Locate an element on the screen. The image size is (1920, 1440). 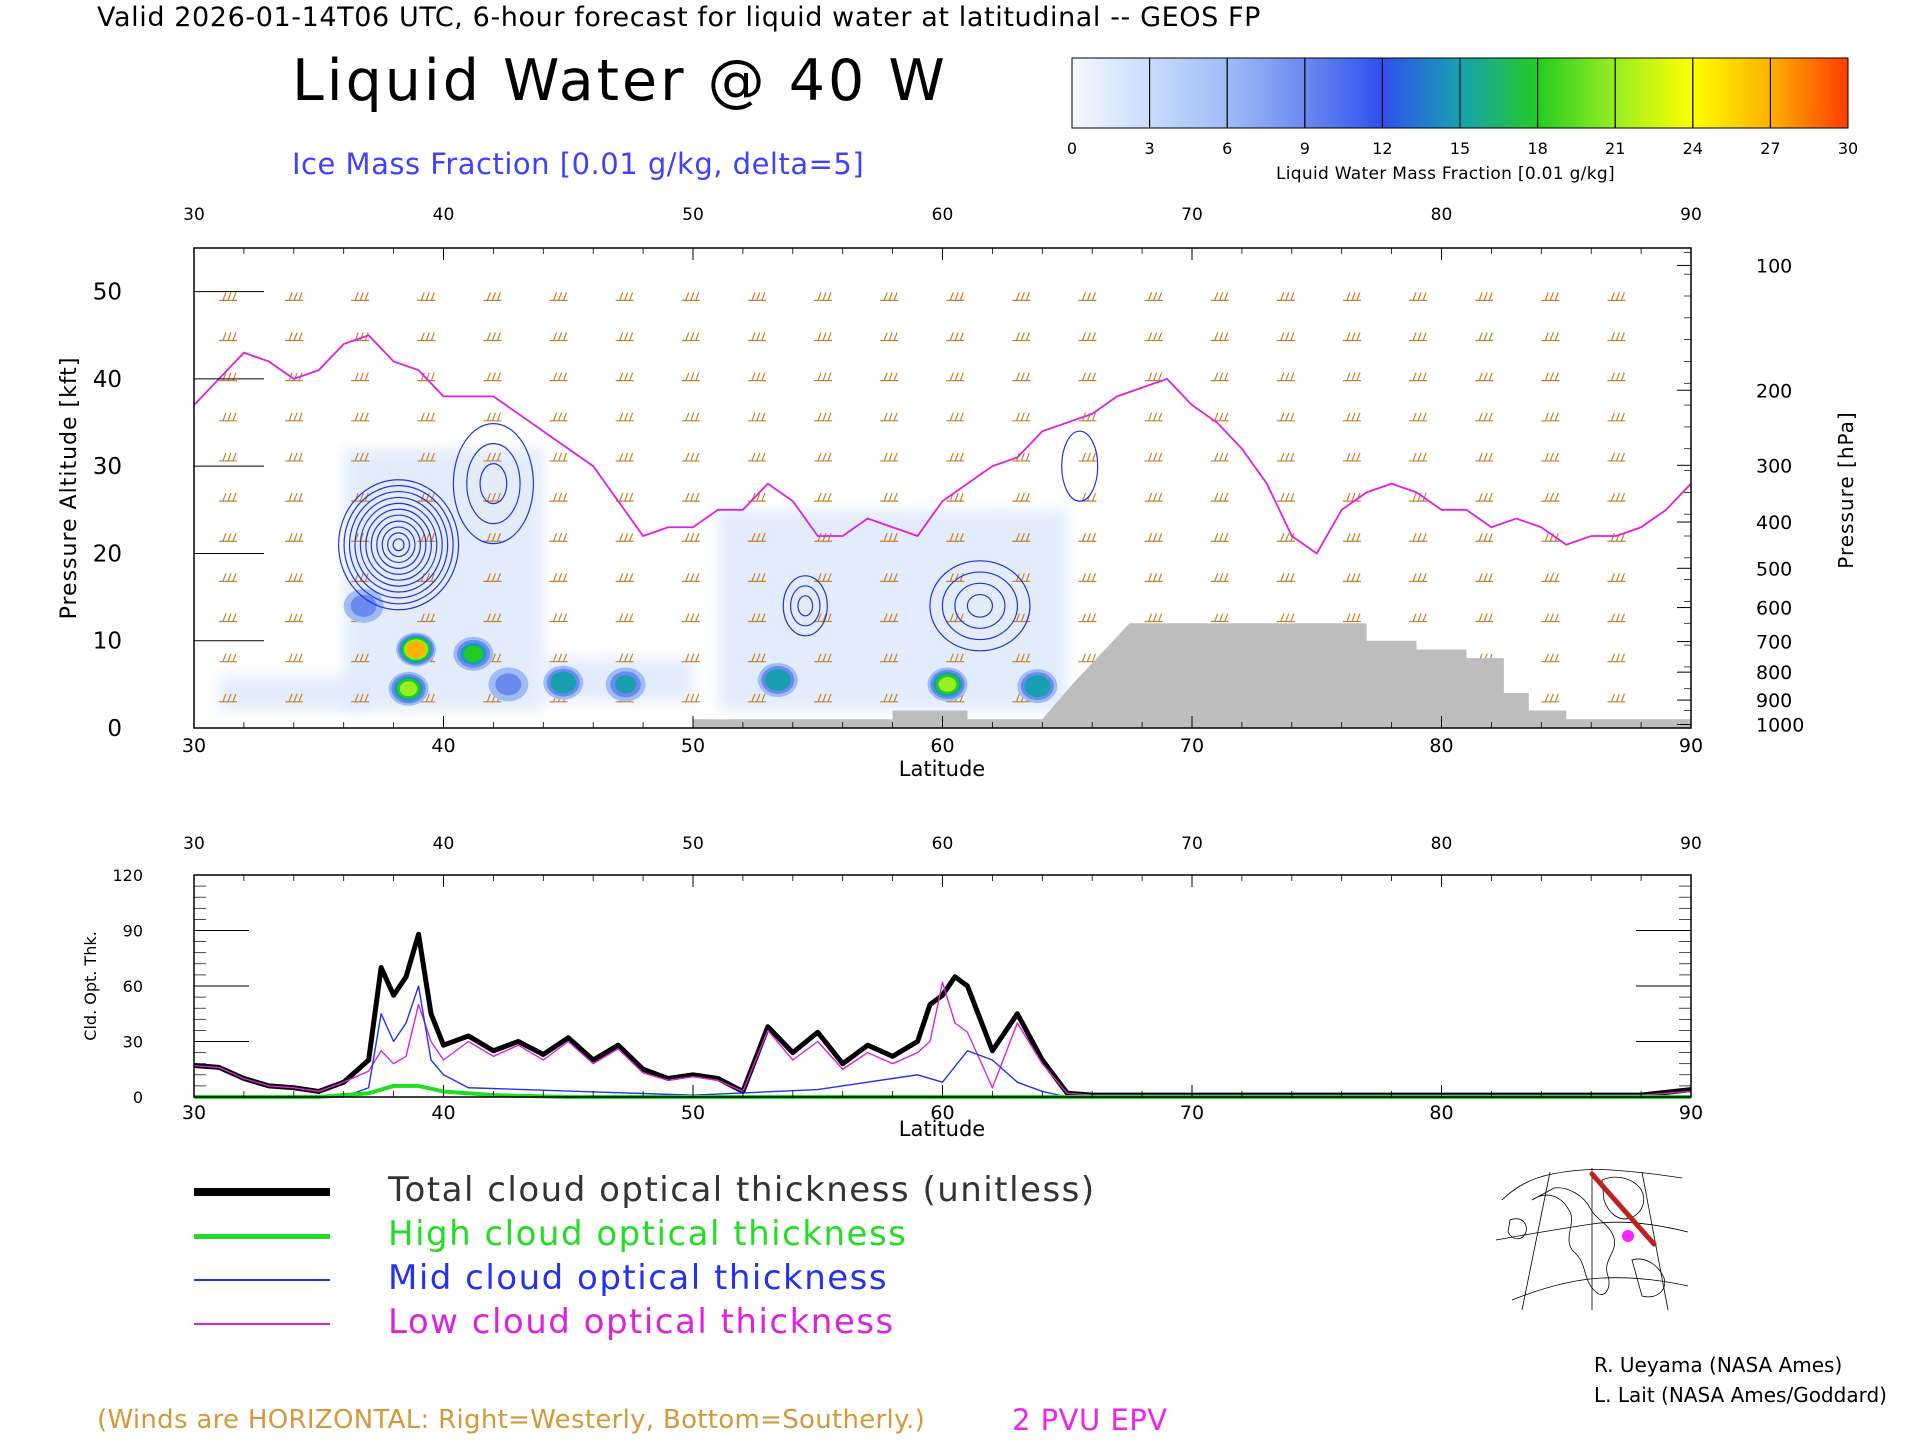
colorbar-tick-label: 6 is located at coordinates (1227, 148).